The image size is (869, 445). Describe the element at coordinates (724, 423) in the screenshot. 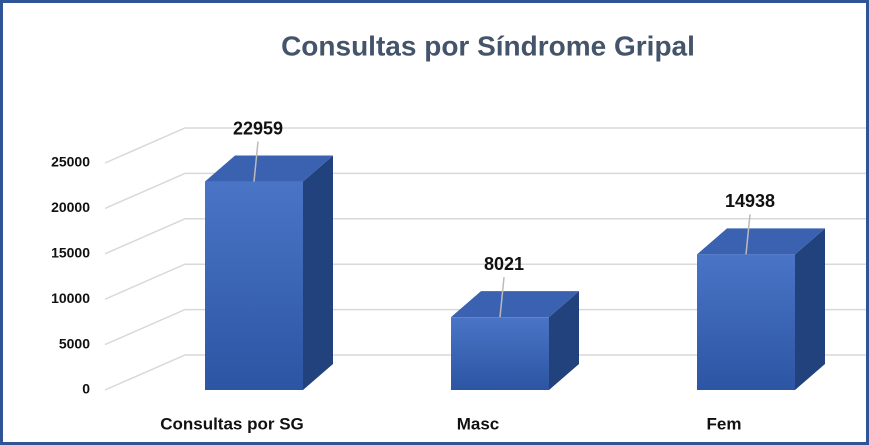

I see `x-tick-label: Fem` at that location.